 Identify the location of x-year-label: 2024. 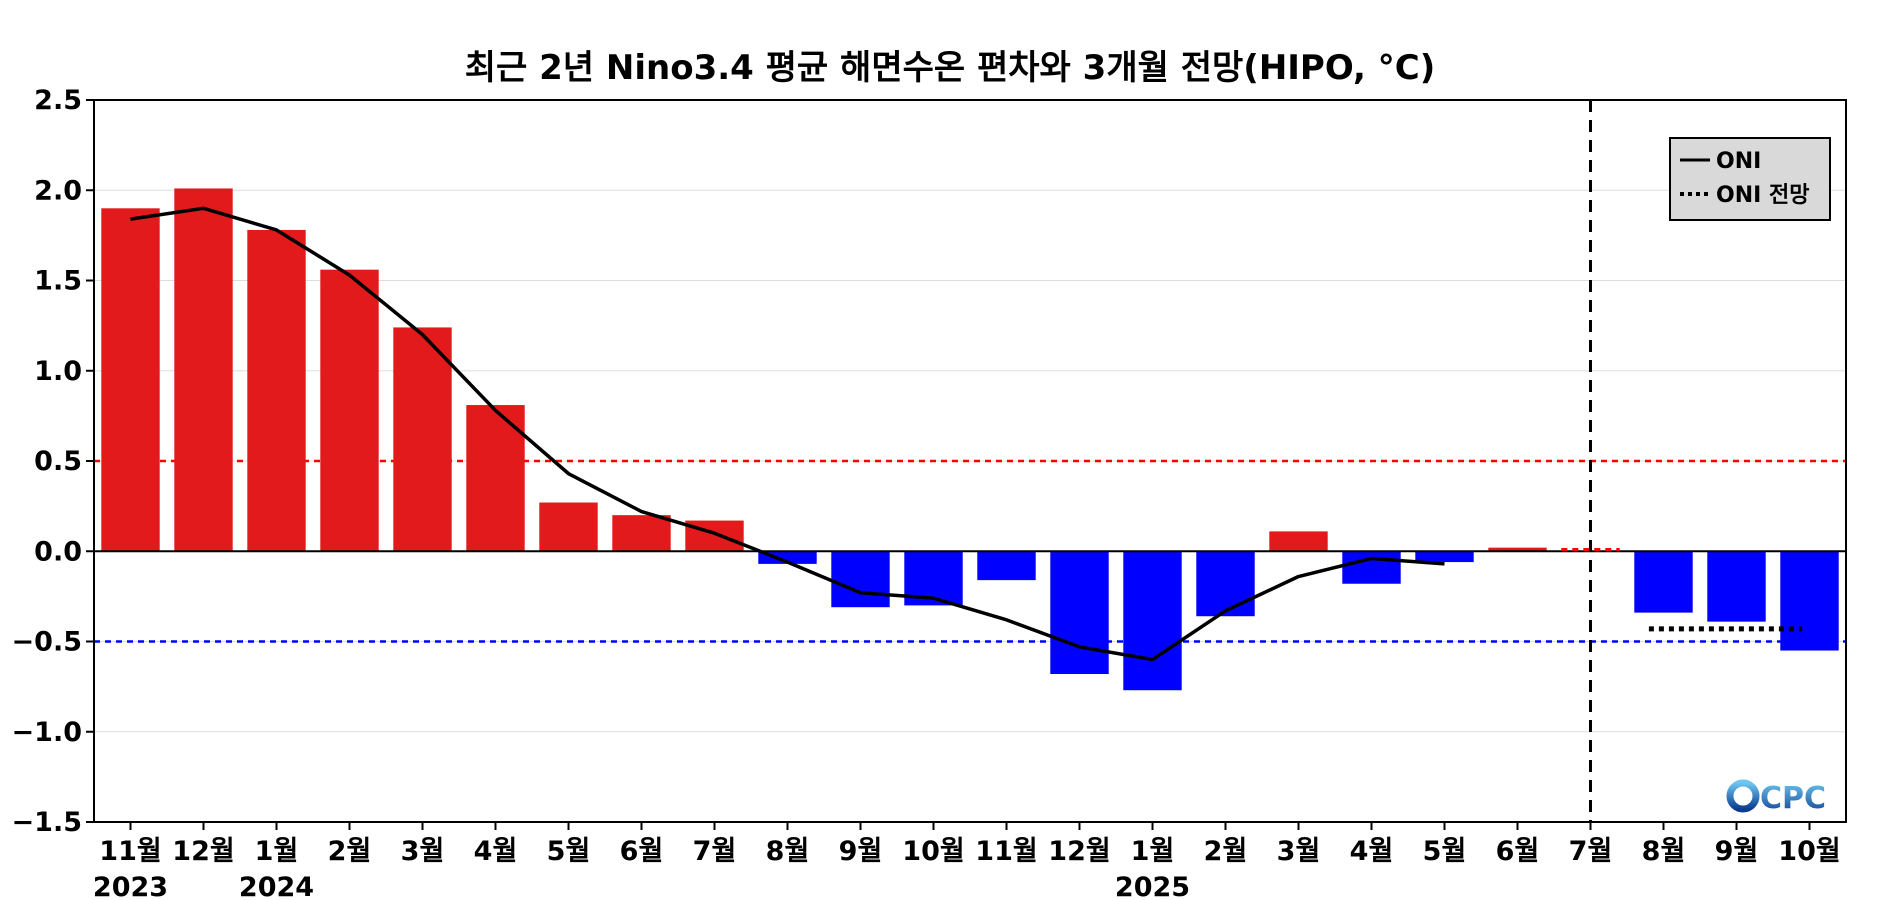
(276, 886).